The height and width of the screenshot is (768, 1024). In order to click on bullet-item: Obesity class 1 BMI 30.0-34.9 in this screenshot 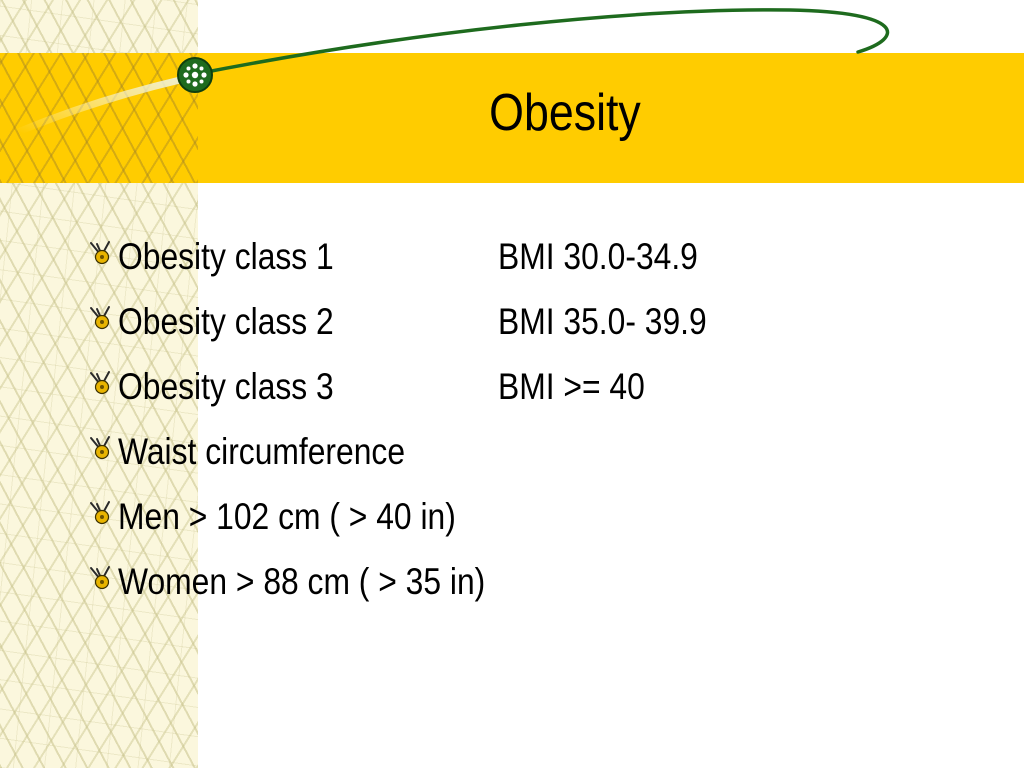, I will do `click(393, 264)`.